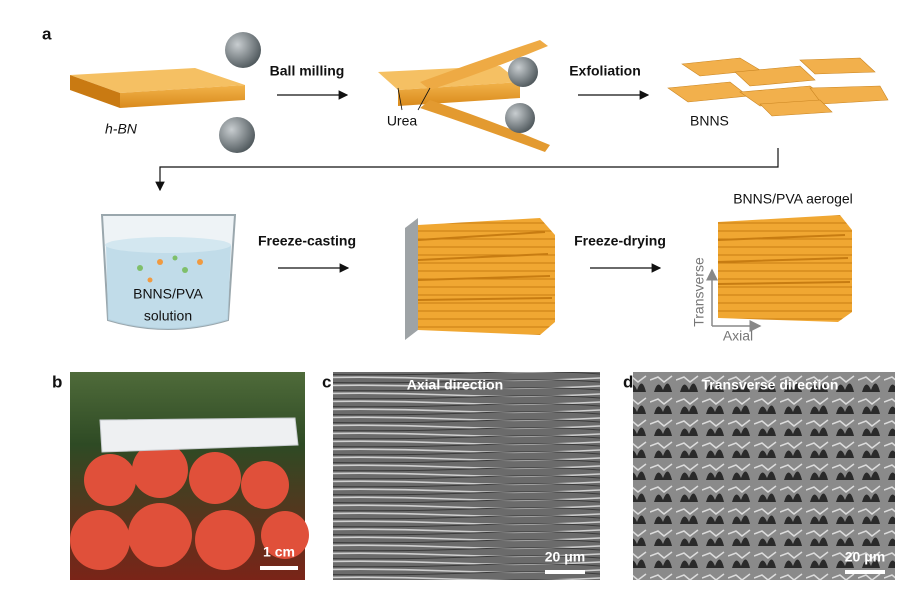 The width and height of the screenshot is (908, 593). I want to click on aerogel-block, so click(784, 268).